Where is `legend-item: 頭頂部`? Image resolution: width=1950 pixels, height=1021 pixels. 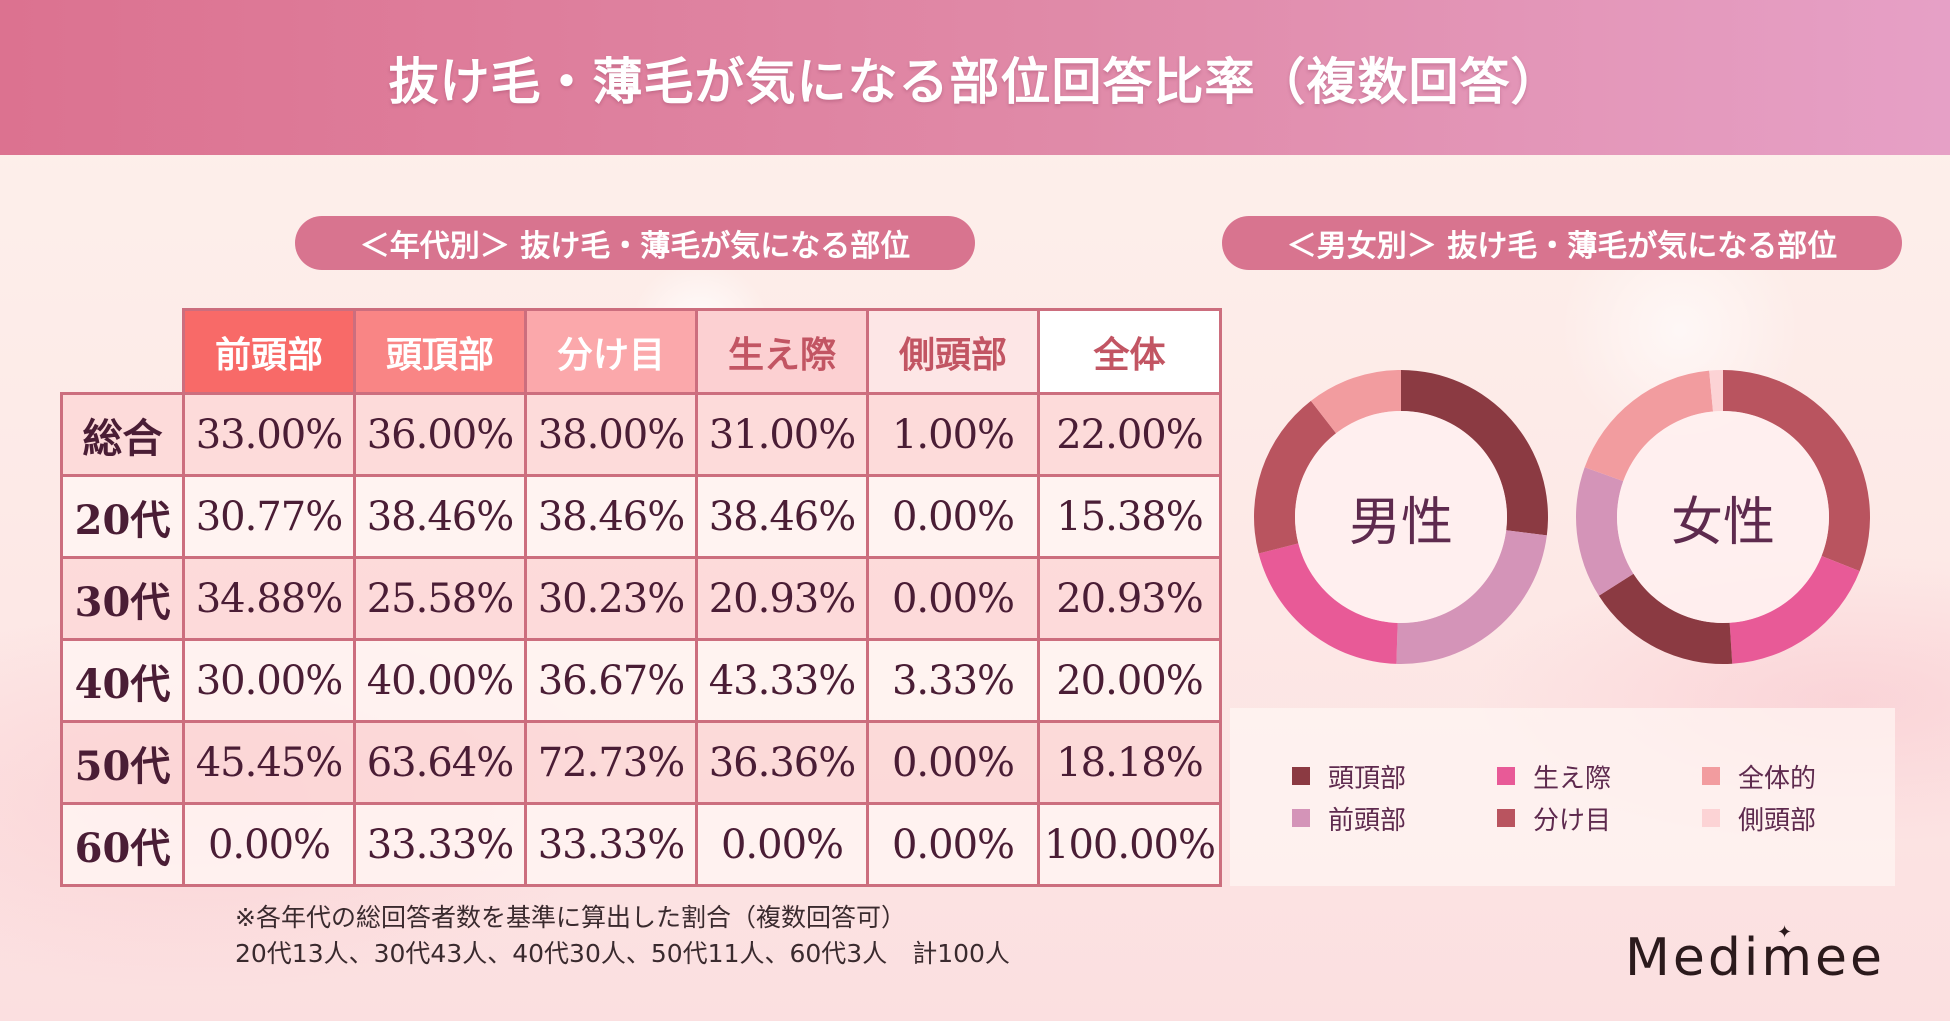 legend-item: 頭頂部 is located at coordinates (1394, 776).